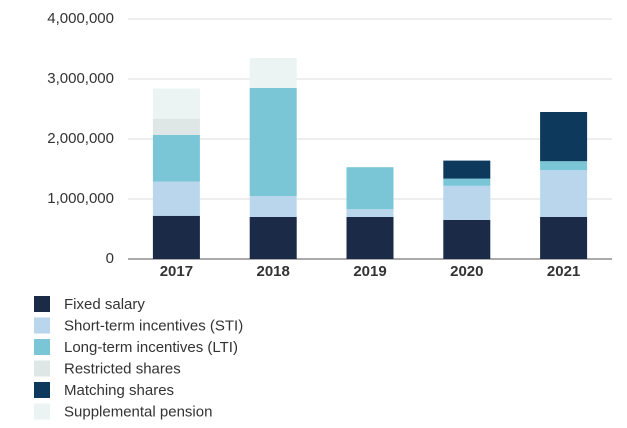 The height and width of the screenshot is (428, 627). Describe the element at coordinates (563, 271) in the screenshot. I see `x-tick-label: 2021` at that location.